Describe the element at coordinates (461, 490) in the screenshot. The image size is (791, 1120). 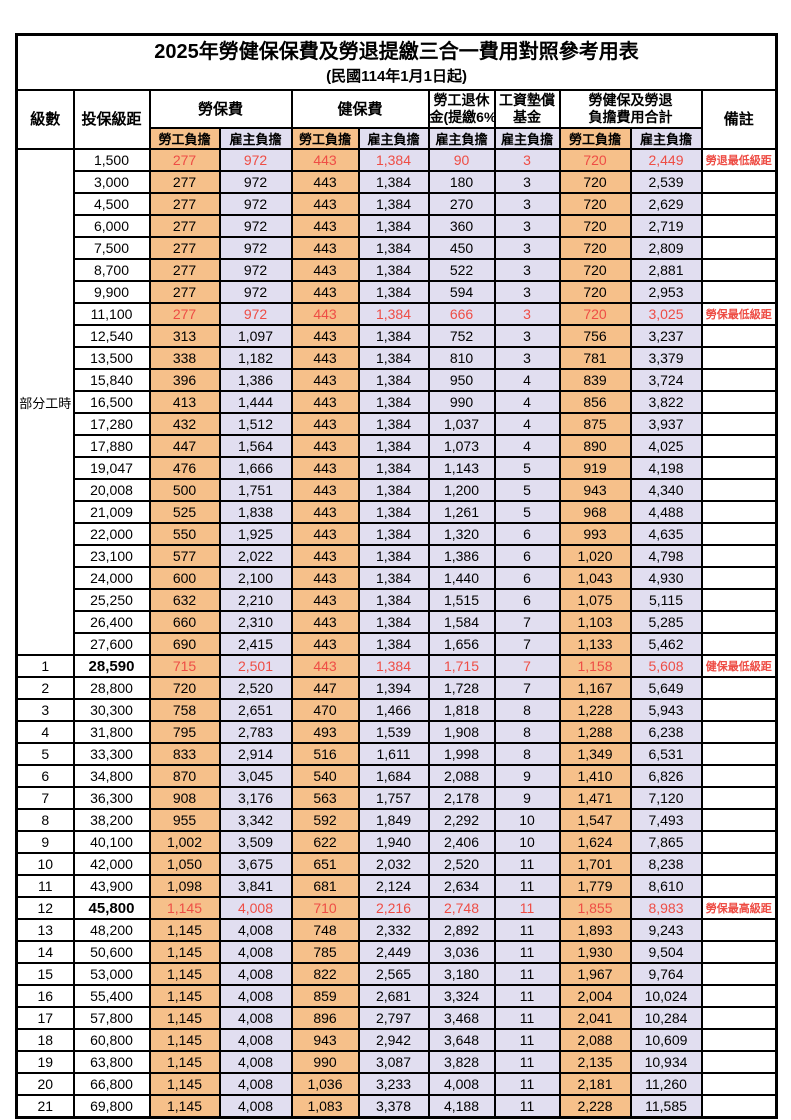
I see `fee-cell: 1,200` at that location.